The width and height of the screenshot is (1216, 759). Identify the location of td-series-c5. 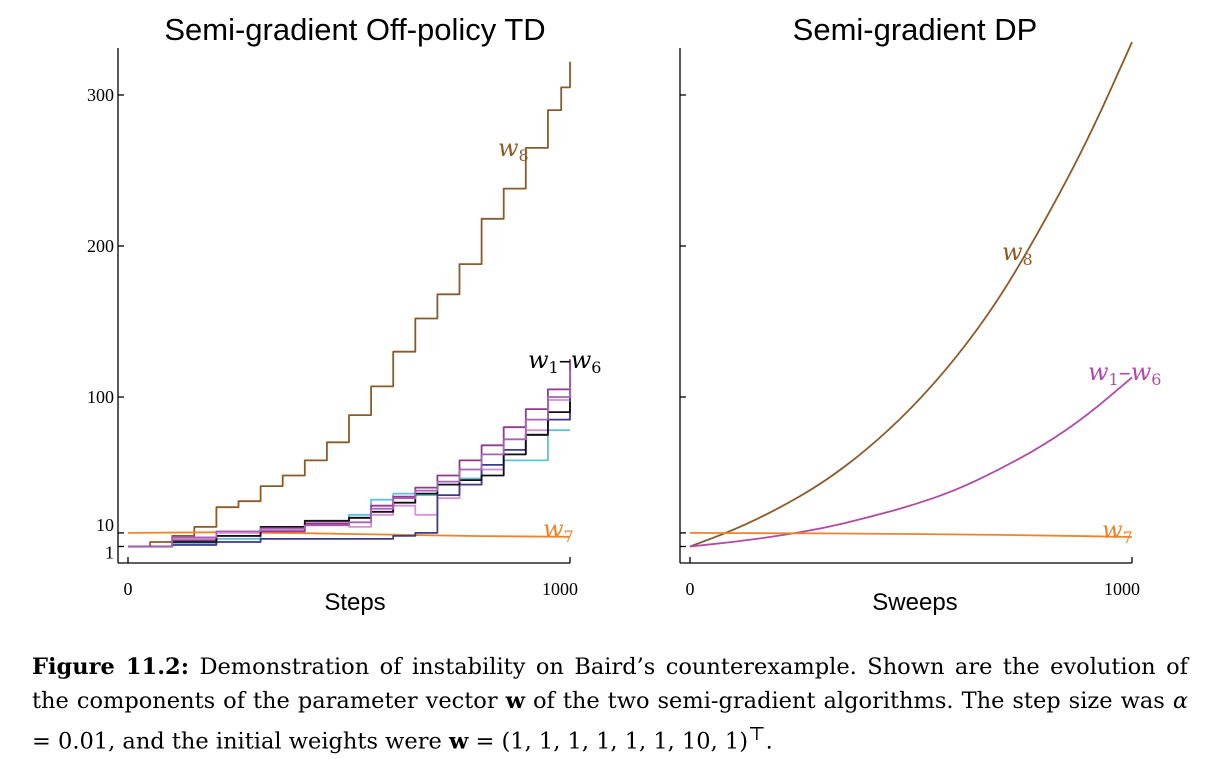
(349, 474).